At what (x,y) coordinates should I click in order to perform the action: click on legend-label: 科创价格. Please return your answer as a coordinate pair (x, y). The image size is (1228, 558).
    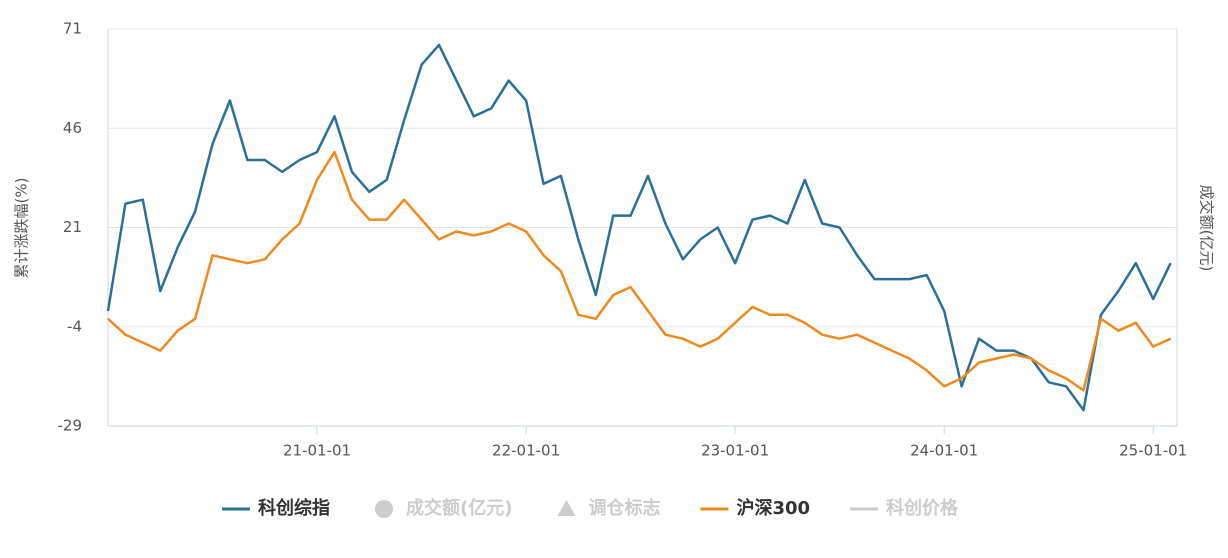
    Looking at the image, I should click on (922, 508).